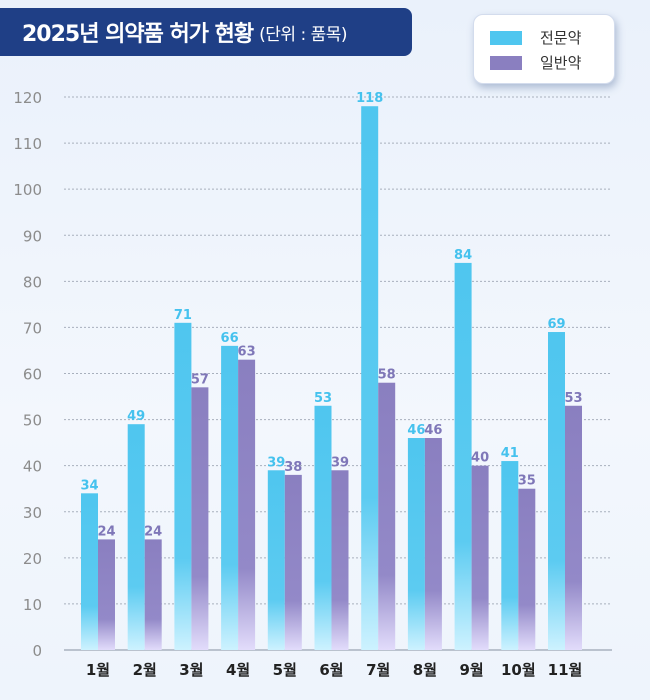 The height and width of the screenshot is (700, 650). Describe the element at coordinates (471, 670) in the screenshot. I see `x-tick-label: 9월` at that location.